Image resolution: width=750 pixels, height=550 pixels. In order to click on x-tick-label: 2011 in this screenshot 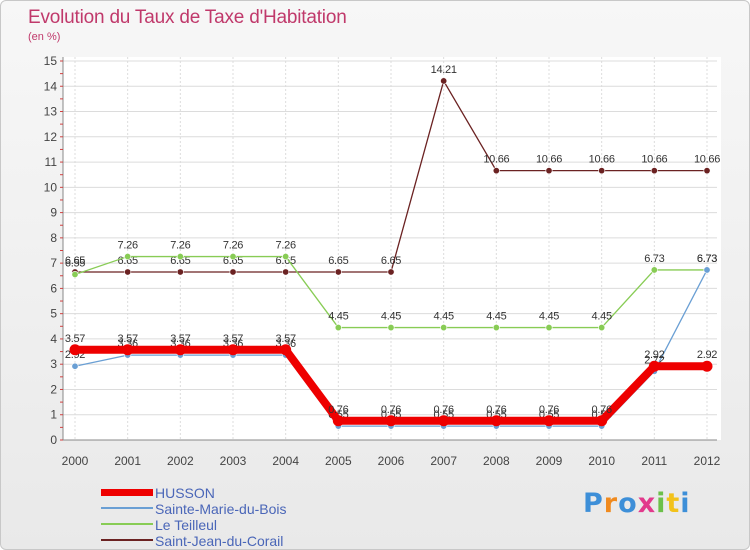, I will do `click(654, 461)`.